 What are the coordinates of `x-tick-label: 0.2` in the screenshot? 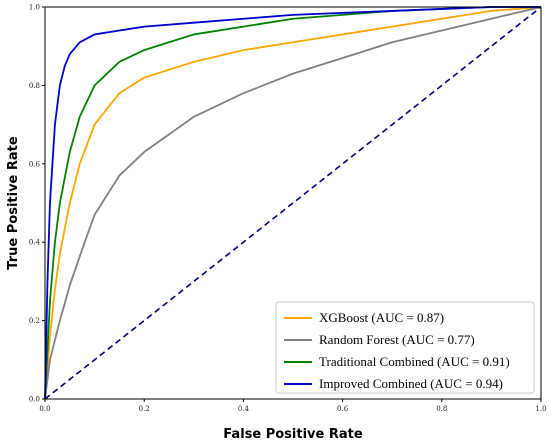 It's located at (144, 409).